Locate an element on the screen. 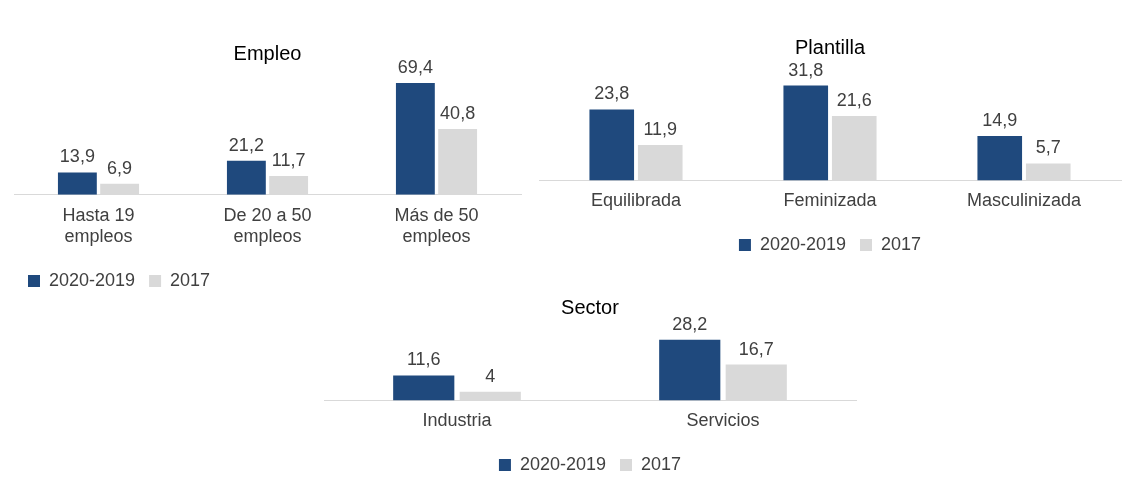  data-label: 16,7 is located at coordinates (756, 348).